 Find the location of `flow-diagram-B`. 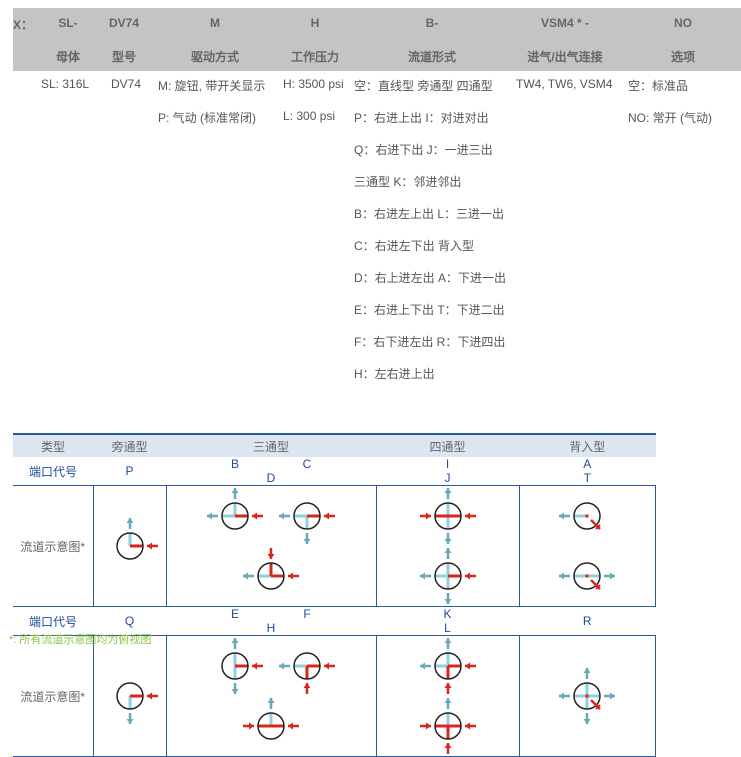

flow-diagram-B is located at coordinates (235, 509).